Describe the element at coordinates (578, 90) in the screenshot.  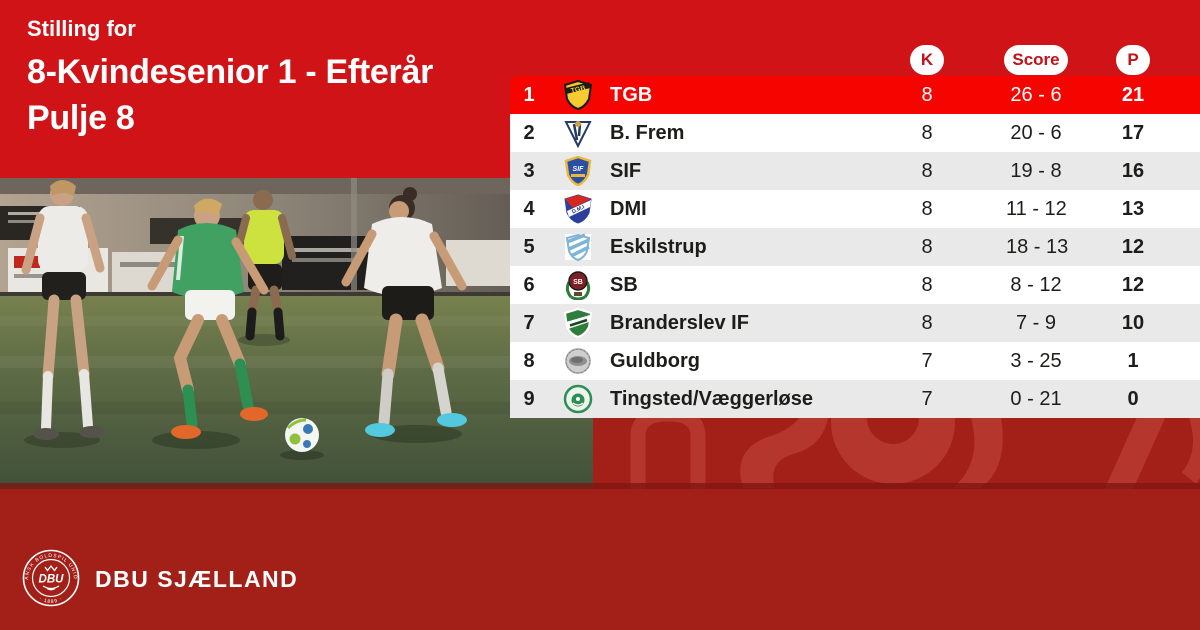
I see `svg-text: TGB` at that location.